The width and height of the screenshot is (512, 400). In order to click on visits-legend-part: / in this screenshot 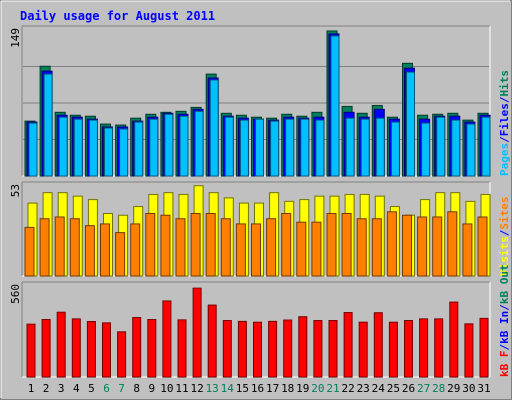, I will do `click(504, 232)`.